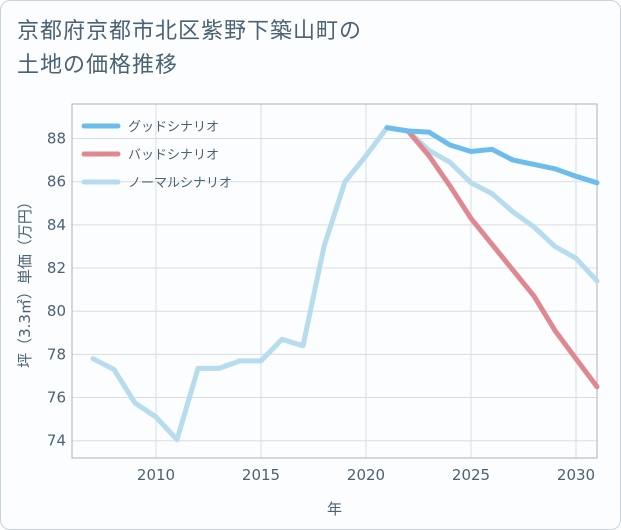 The width and height of the screenshot is (621, 530). I want to click on y-tick-label: 86, so click(56, 182).